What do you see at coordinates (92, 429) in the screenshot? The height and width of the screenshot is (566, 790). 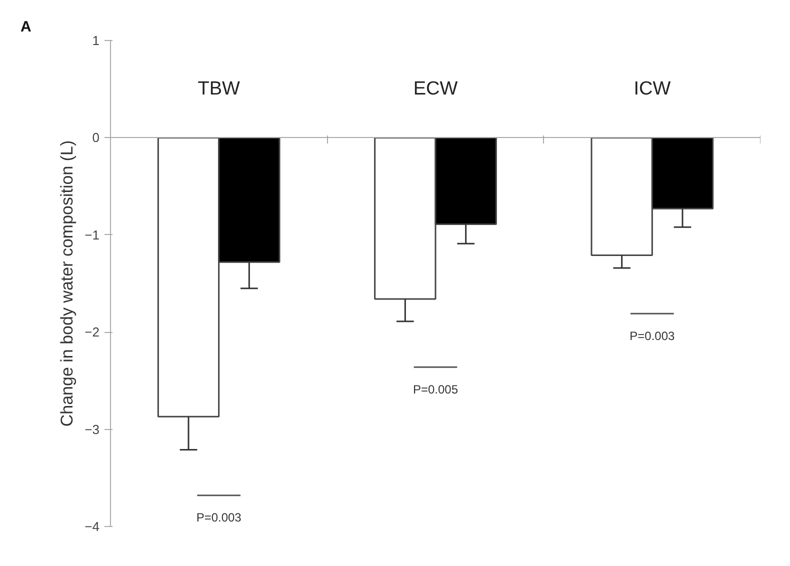 I see `y-tick-label: −3` at bounding box center [92, 429].